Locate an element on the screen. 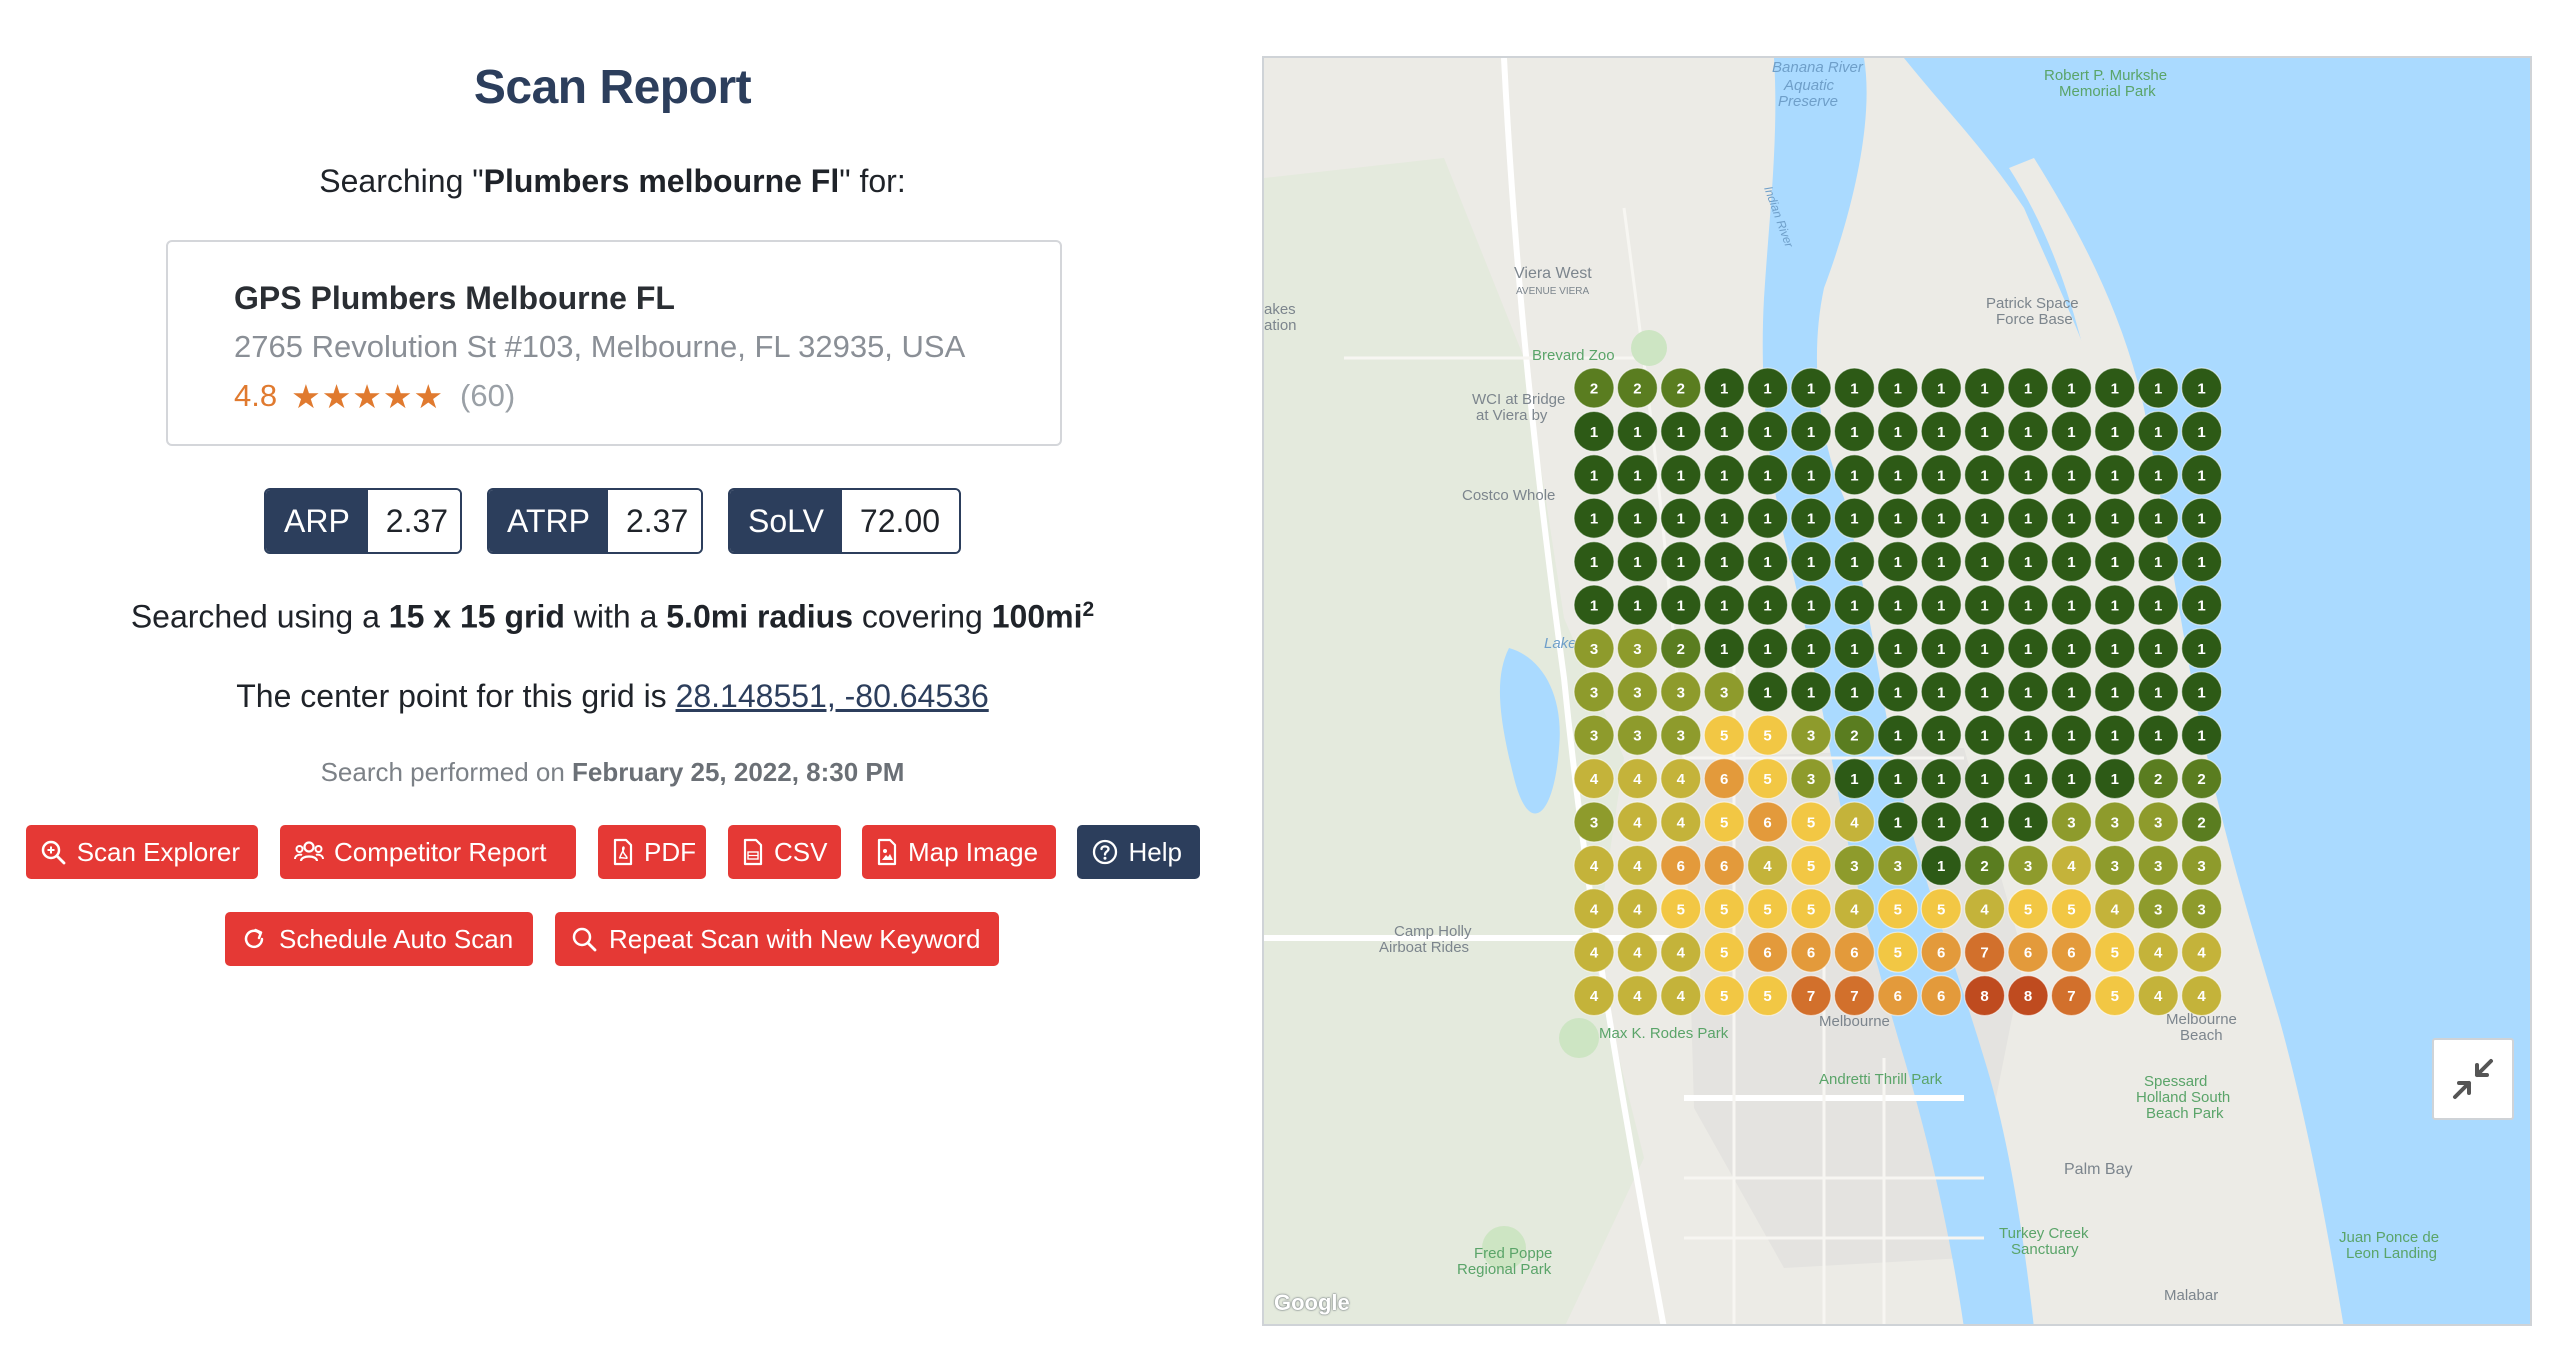 The height and width of the screenshot is (1372, 2554). map-image-button: Map Image is located at coordinates (959, 852).